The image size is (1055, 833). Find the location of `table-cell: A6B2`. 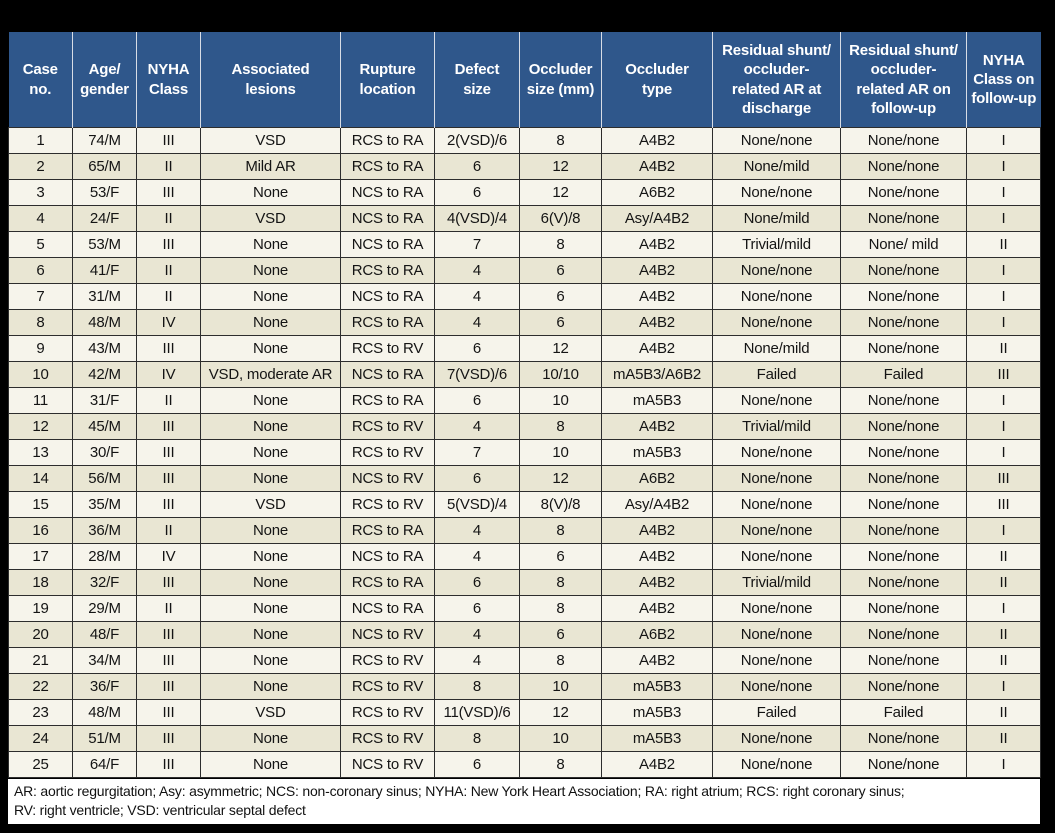

table-cell: A6B2 is located at coordinates (657, 634).